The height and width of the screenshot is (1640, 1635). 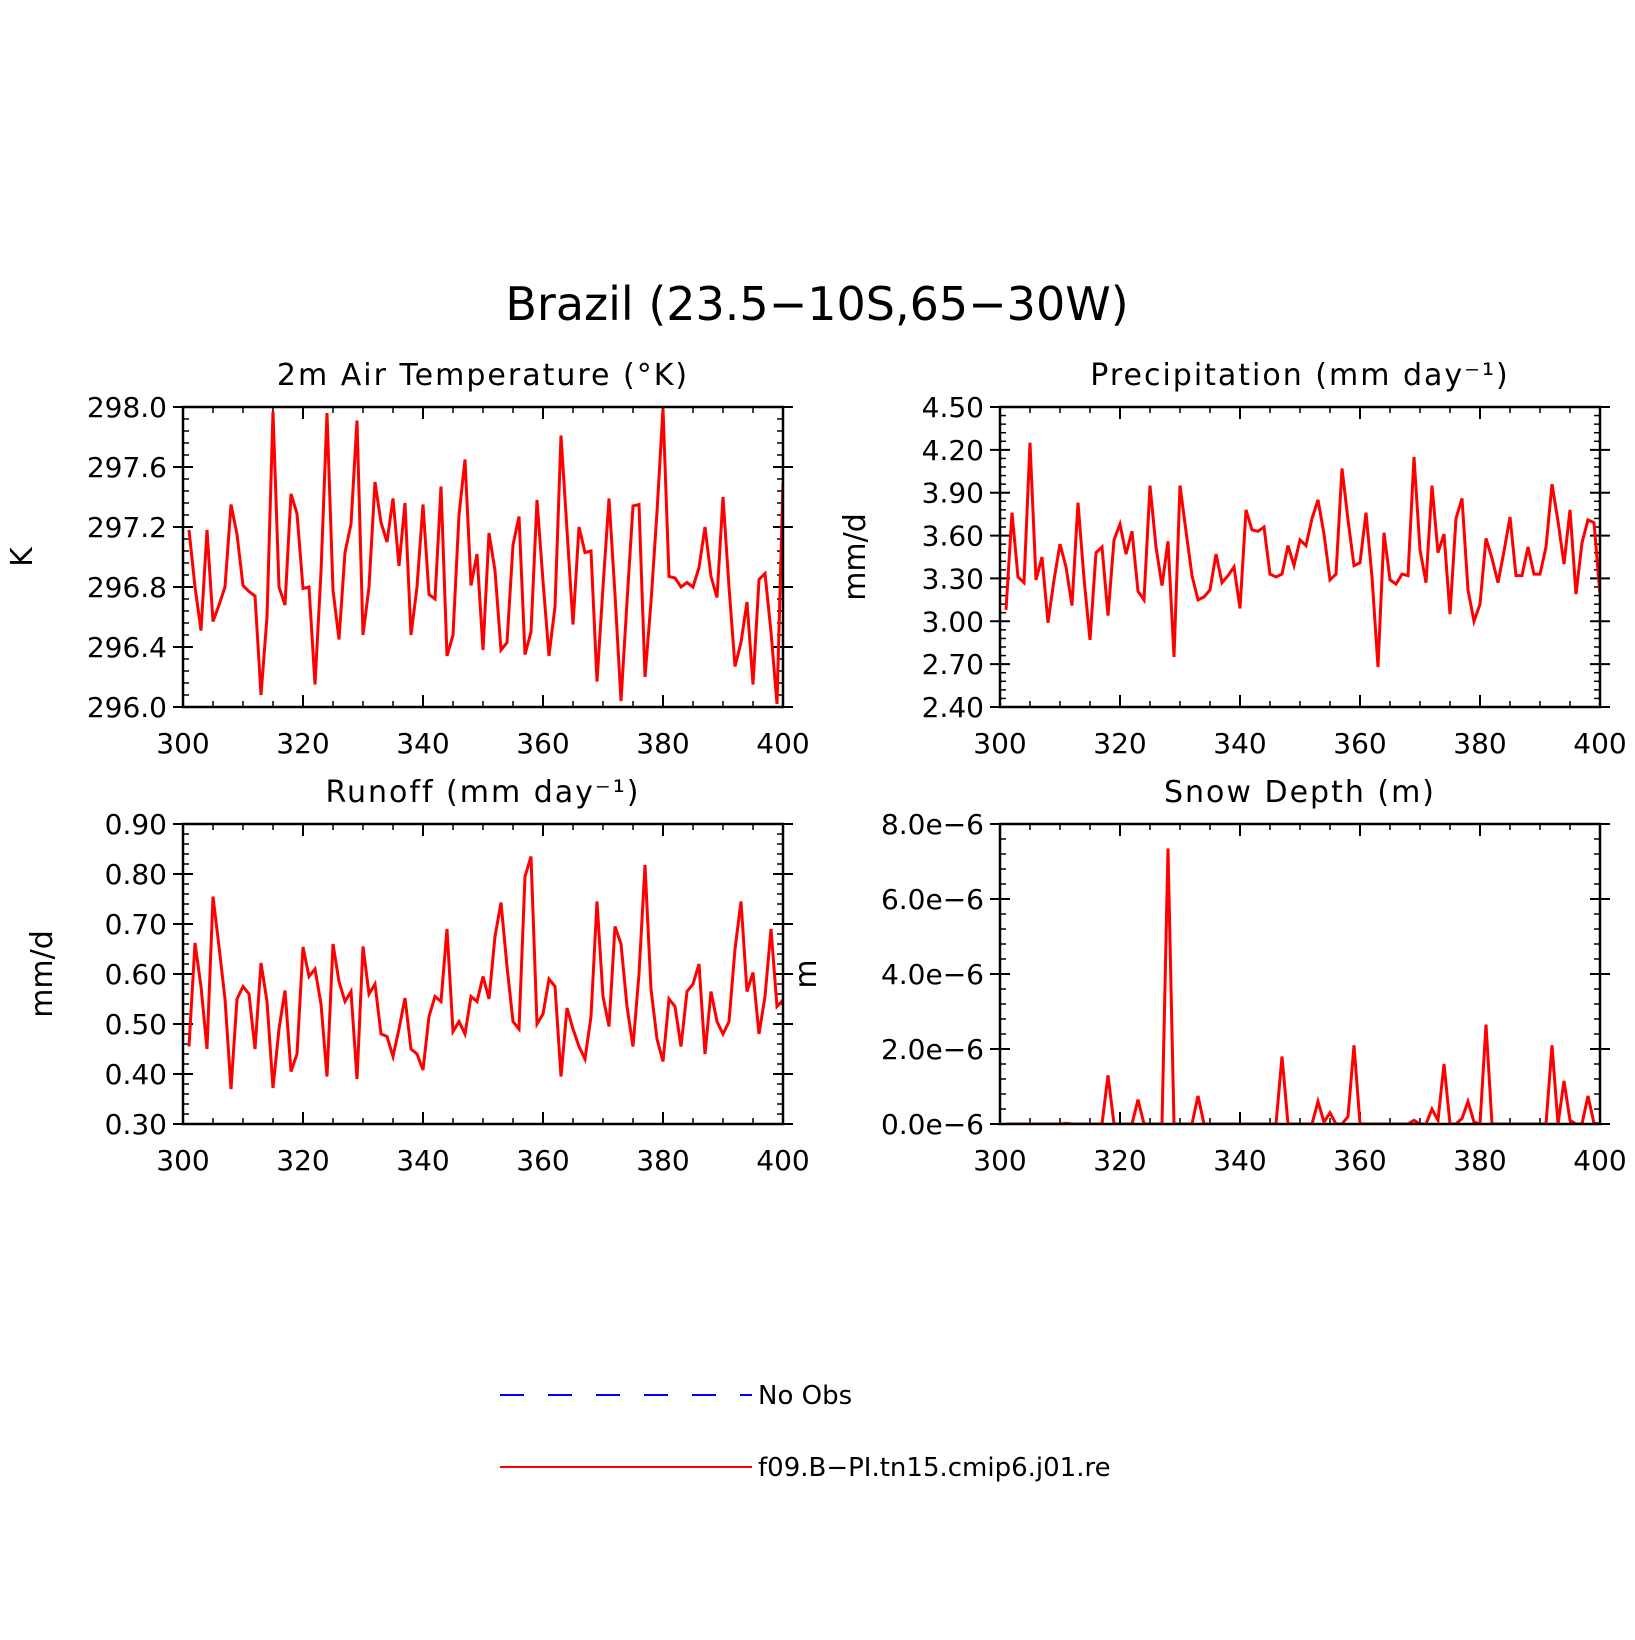 I want to click on runoff-plot-frame, so click(x=483, y=974).